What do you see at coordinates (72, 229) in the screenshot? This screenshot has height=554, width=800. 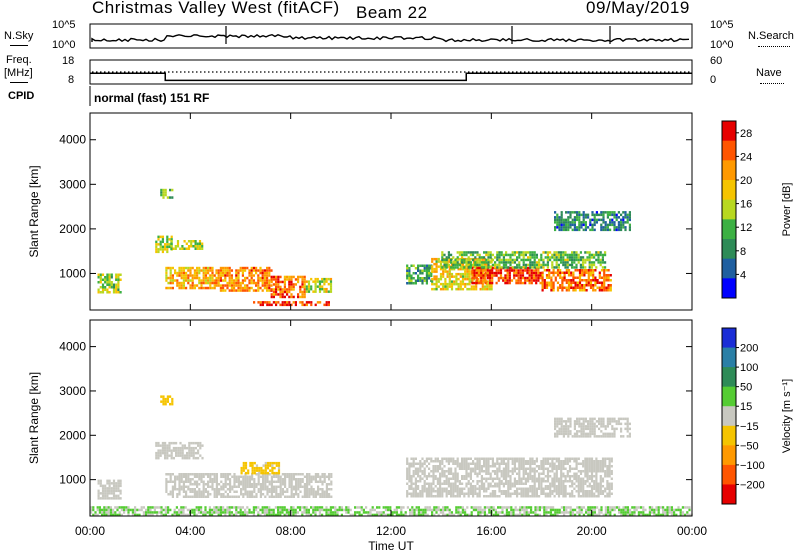 I see `y-tick-label: 2000` at bounding box center [72, 229].